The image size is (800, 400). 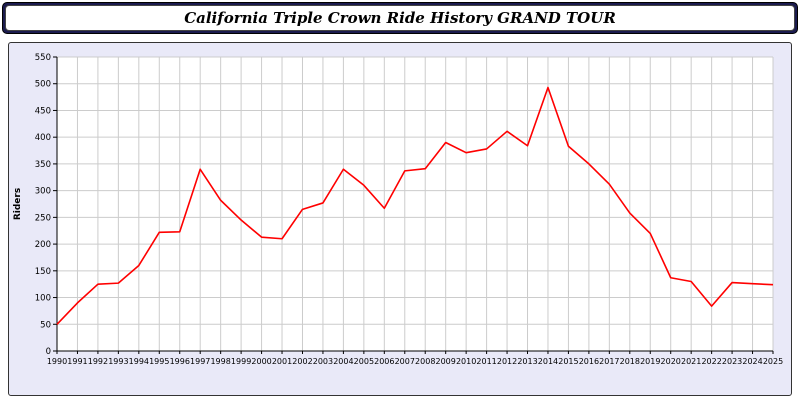 What do you see at coordinates (650, 361) in the screenshot?
I see `x-tick-label: 2019` at bounding box center [650, 361].